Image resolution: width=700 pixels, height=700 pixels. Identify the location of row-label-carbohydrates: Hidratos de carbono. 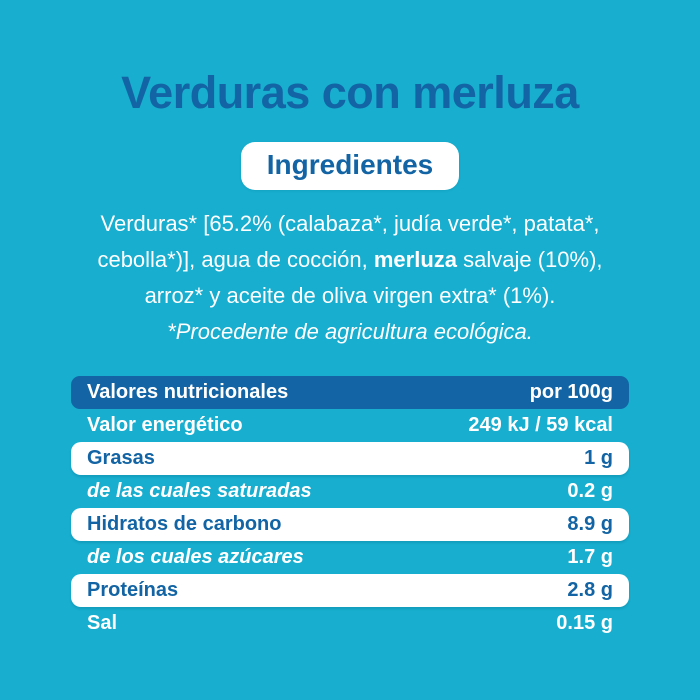
(184, 523).